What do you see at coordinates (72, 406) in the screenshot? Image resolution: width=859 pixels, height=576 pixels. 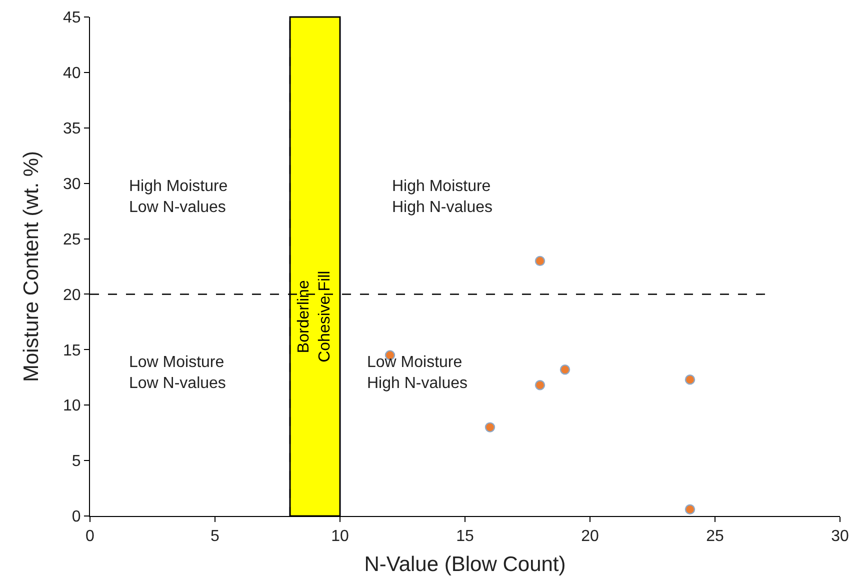 I see `y-tick-label: 10` at bounding box center [72, 406].